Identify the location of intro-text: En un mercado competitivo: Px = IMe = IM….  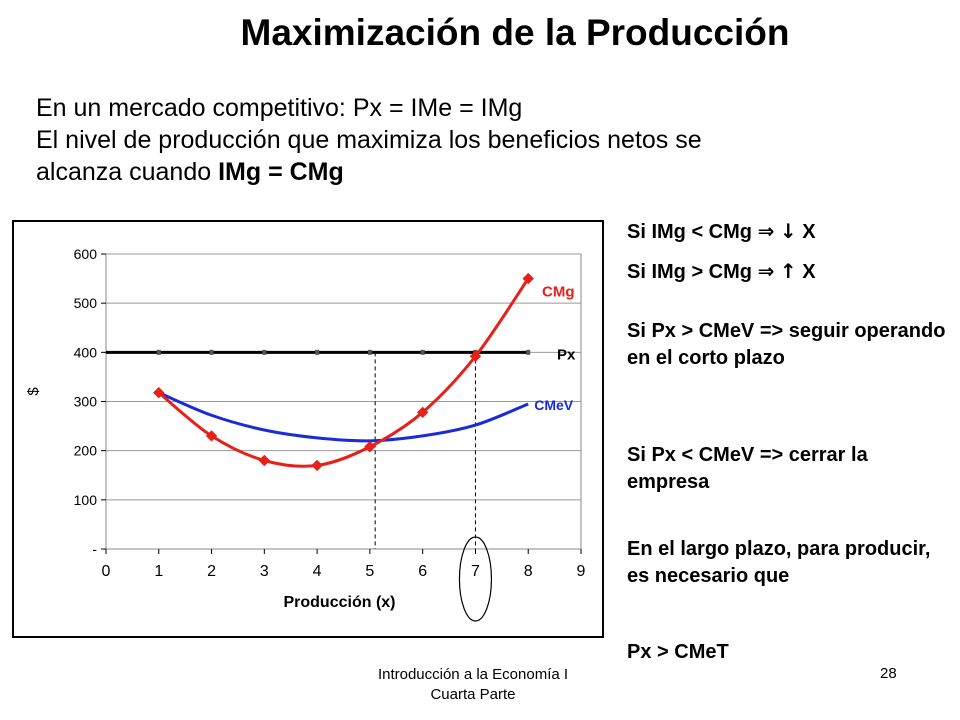
(486, 140).